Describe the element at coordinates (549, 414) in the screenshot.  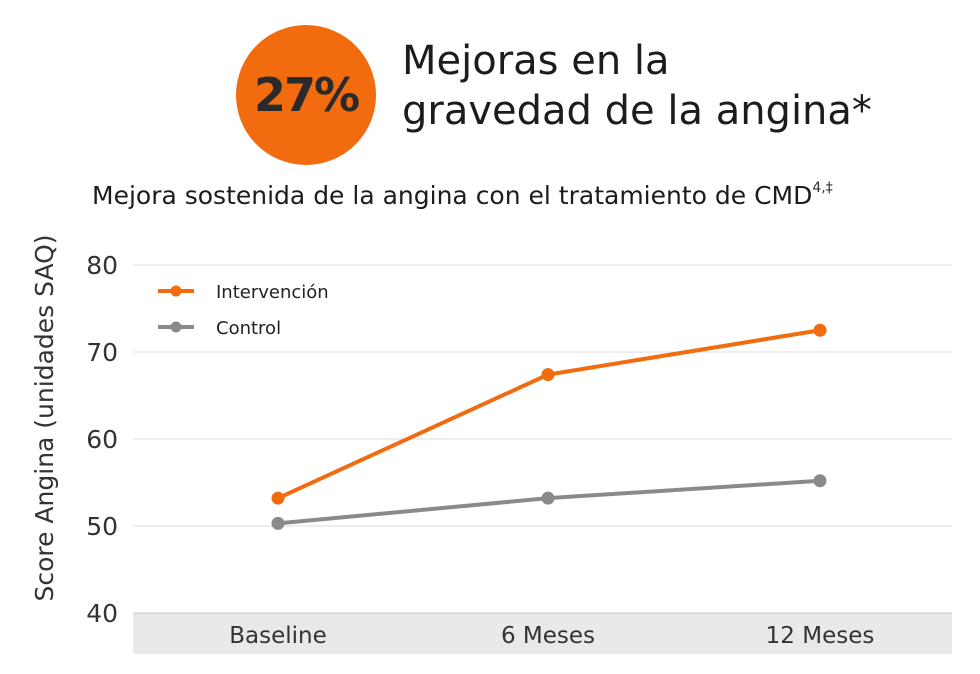
I see `series-line-intervention` at that location.